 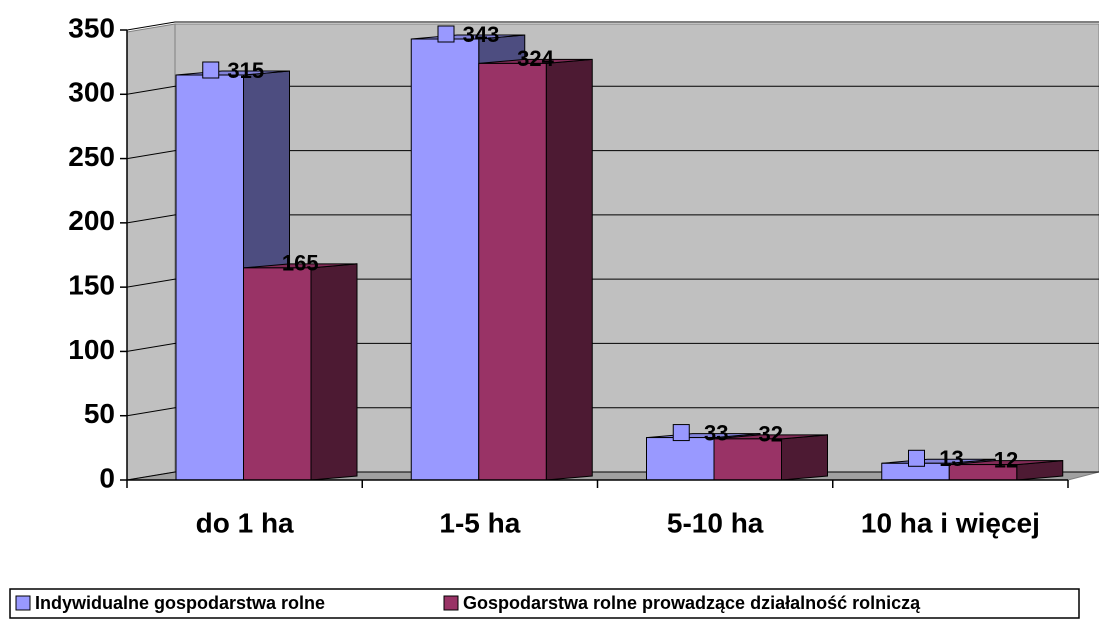 I want to click on y-tick-label: 250, so click(x=91, y=156).